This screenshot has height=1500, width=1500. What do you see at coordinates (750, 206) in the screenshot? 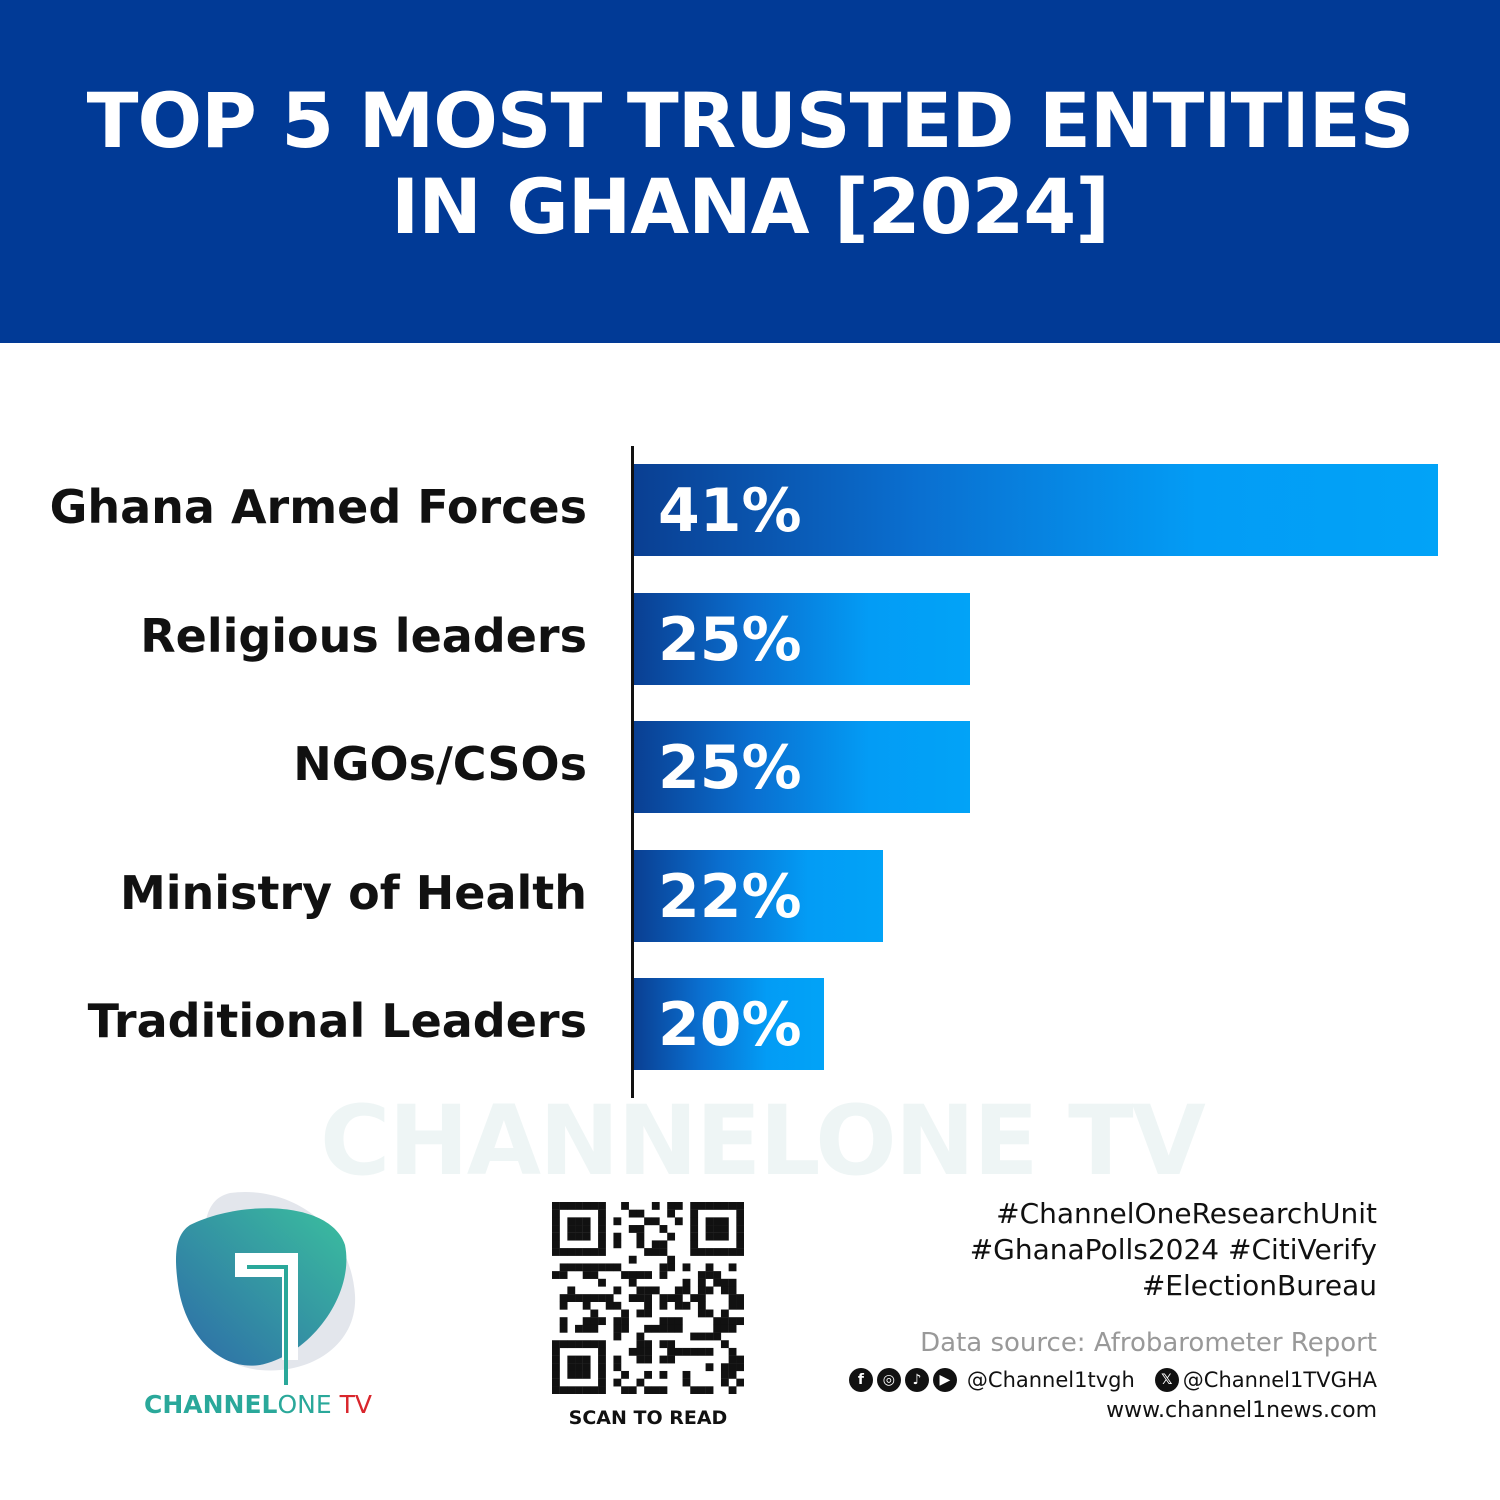
I see `title-line-2: IN GHANA [2024]` at bounding box center [750, 206].